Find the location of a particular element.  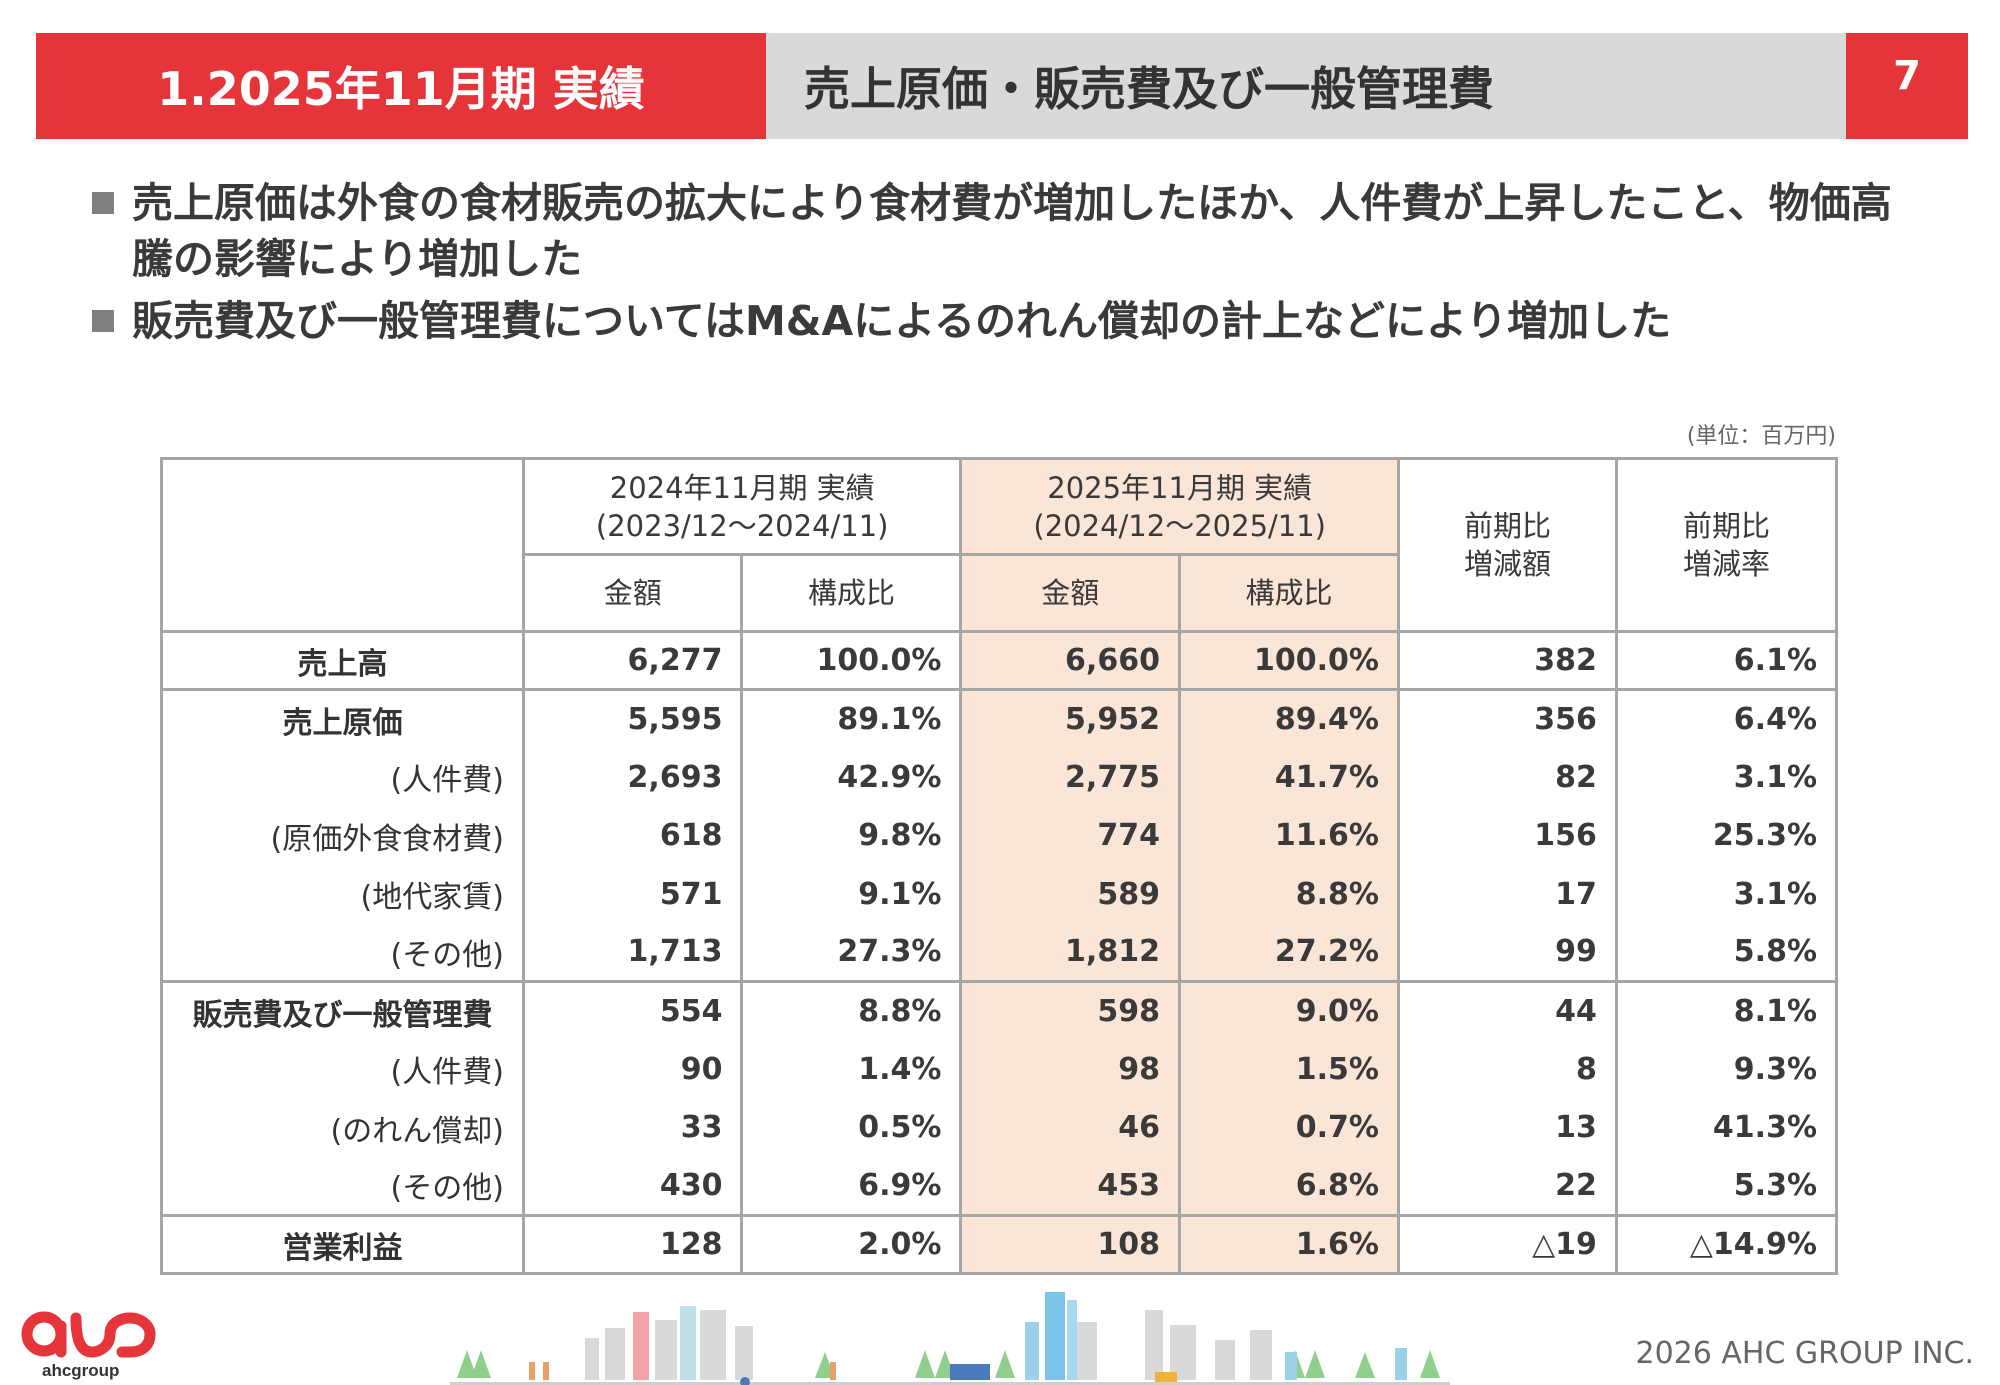

prev-amount-cell: 90 is located at coordinates (631, 1069).